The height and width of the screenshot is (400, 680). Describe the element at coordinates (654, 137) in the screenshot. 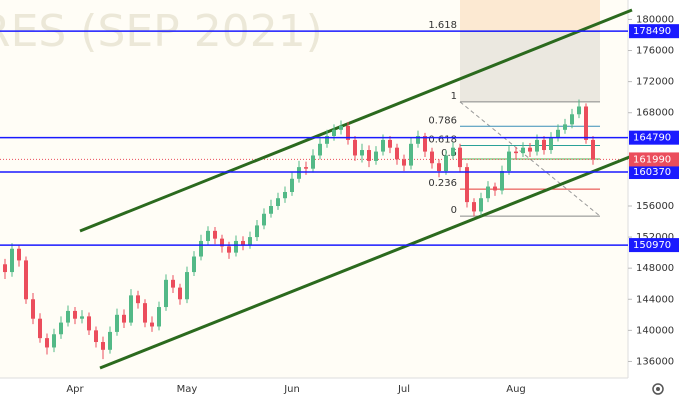

I see `level-tag` at that location.